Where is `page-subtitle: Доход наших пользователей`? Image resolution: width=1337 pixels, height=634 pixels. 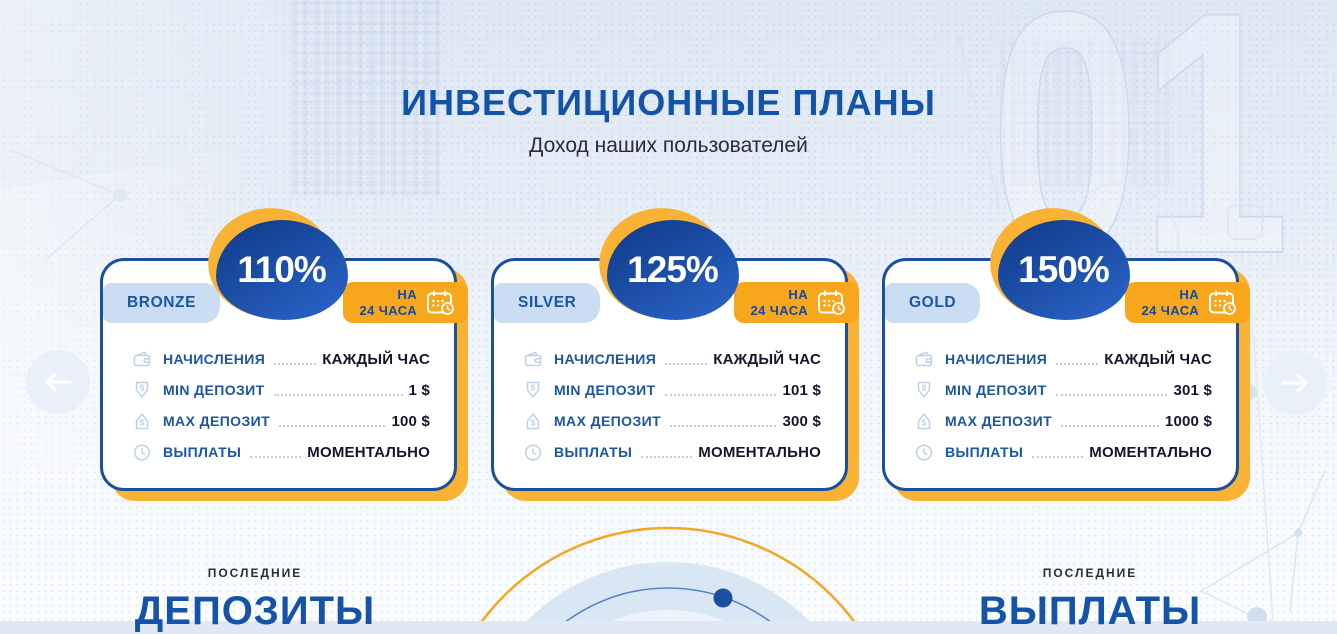
page-subtitle: Доход наших пользователей is located at coordinates (668, 145).